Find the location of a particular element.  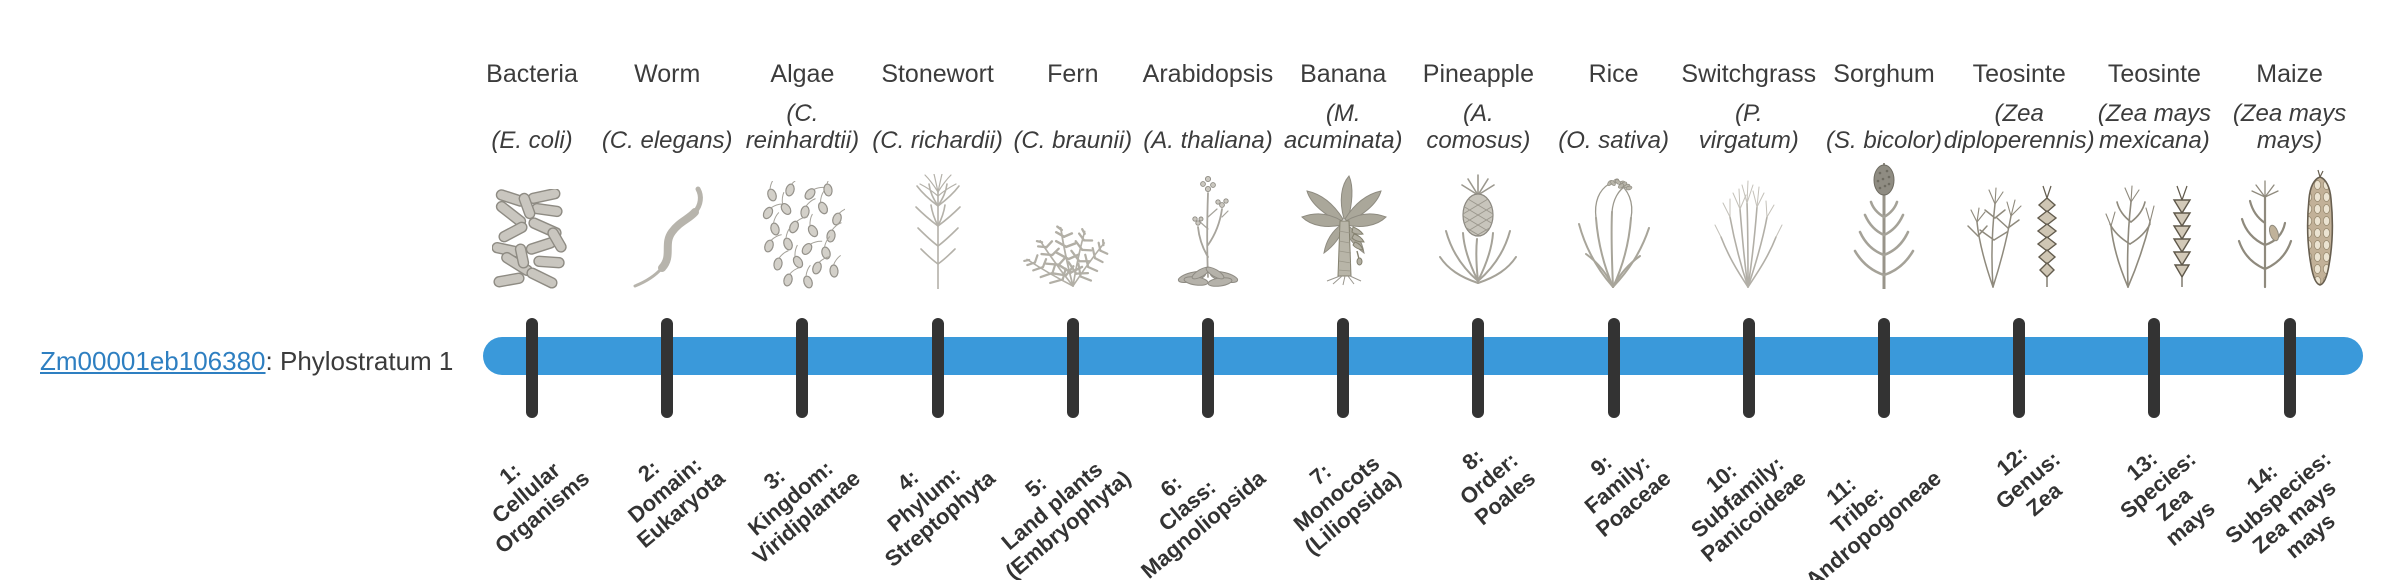

organism-common-name: Worm is located at coordinates (667, 74).